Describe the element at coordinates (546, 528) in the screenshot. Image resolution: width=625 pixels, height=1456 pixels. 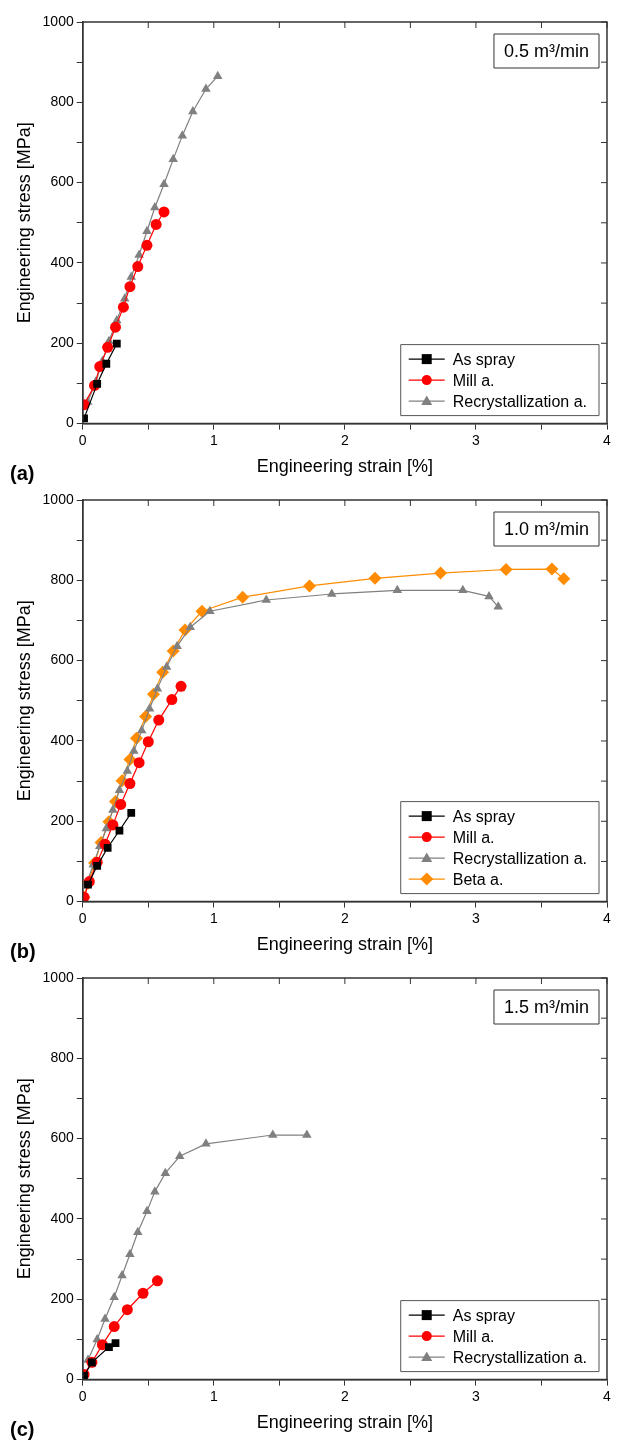
I see `annotation: 1.0 m³/min` at that location.